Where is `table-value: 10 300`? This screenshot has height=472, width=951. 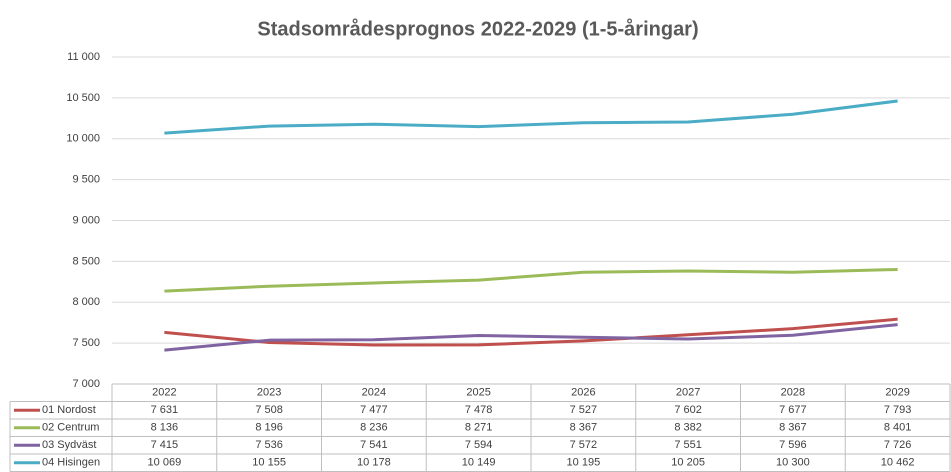 table-value: 10 300 is located at coordinates (793, 463).